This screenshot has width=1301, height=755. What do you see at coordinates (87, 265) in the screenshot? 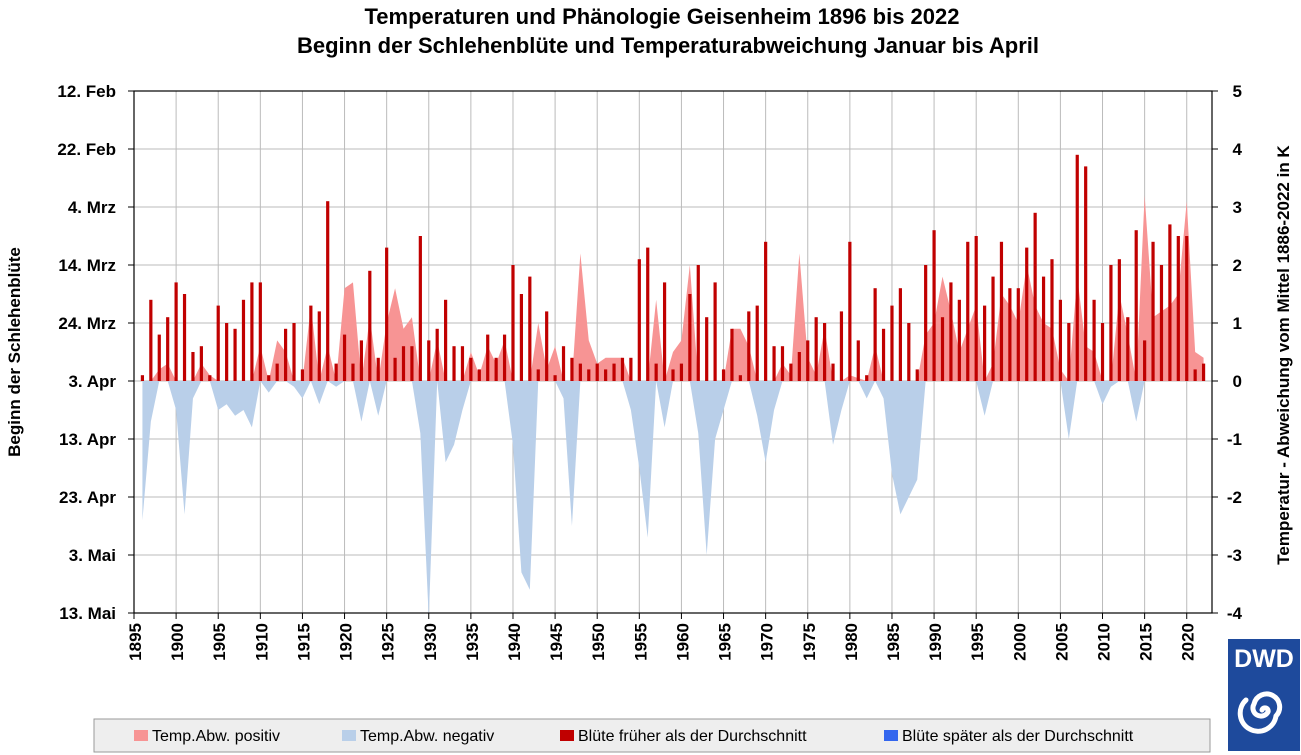
I see `left-tick-label-3: 14. Mrz` at bounding box center [87, 265].